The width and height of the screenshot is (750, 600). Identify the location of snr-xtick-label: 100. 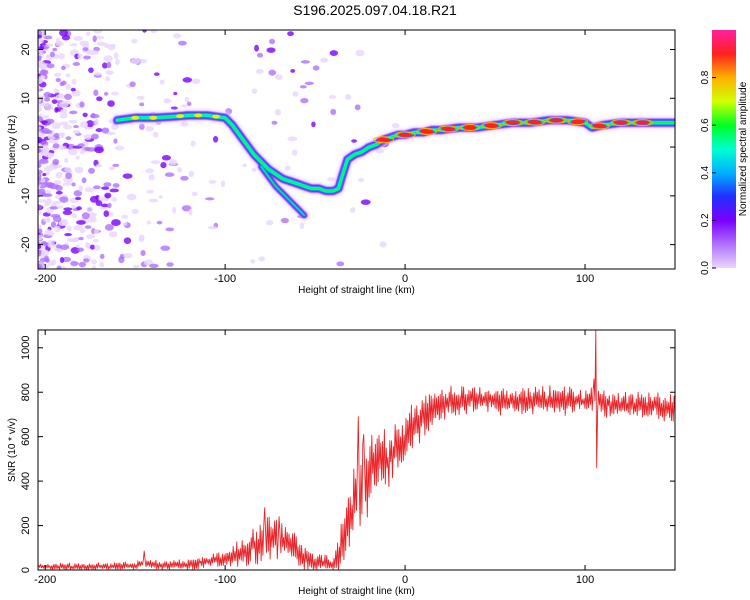
(585, 580).